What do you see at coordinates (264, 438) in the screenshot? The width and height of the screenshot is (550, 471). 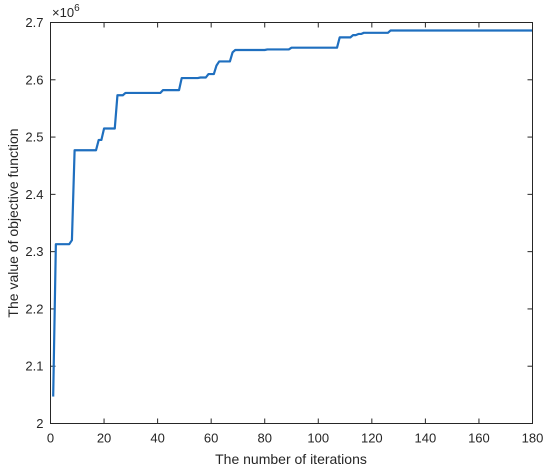 I see `x-tick-label: 80` at bounding box center [264, 438].